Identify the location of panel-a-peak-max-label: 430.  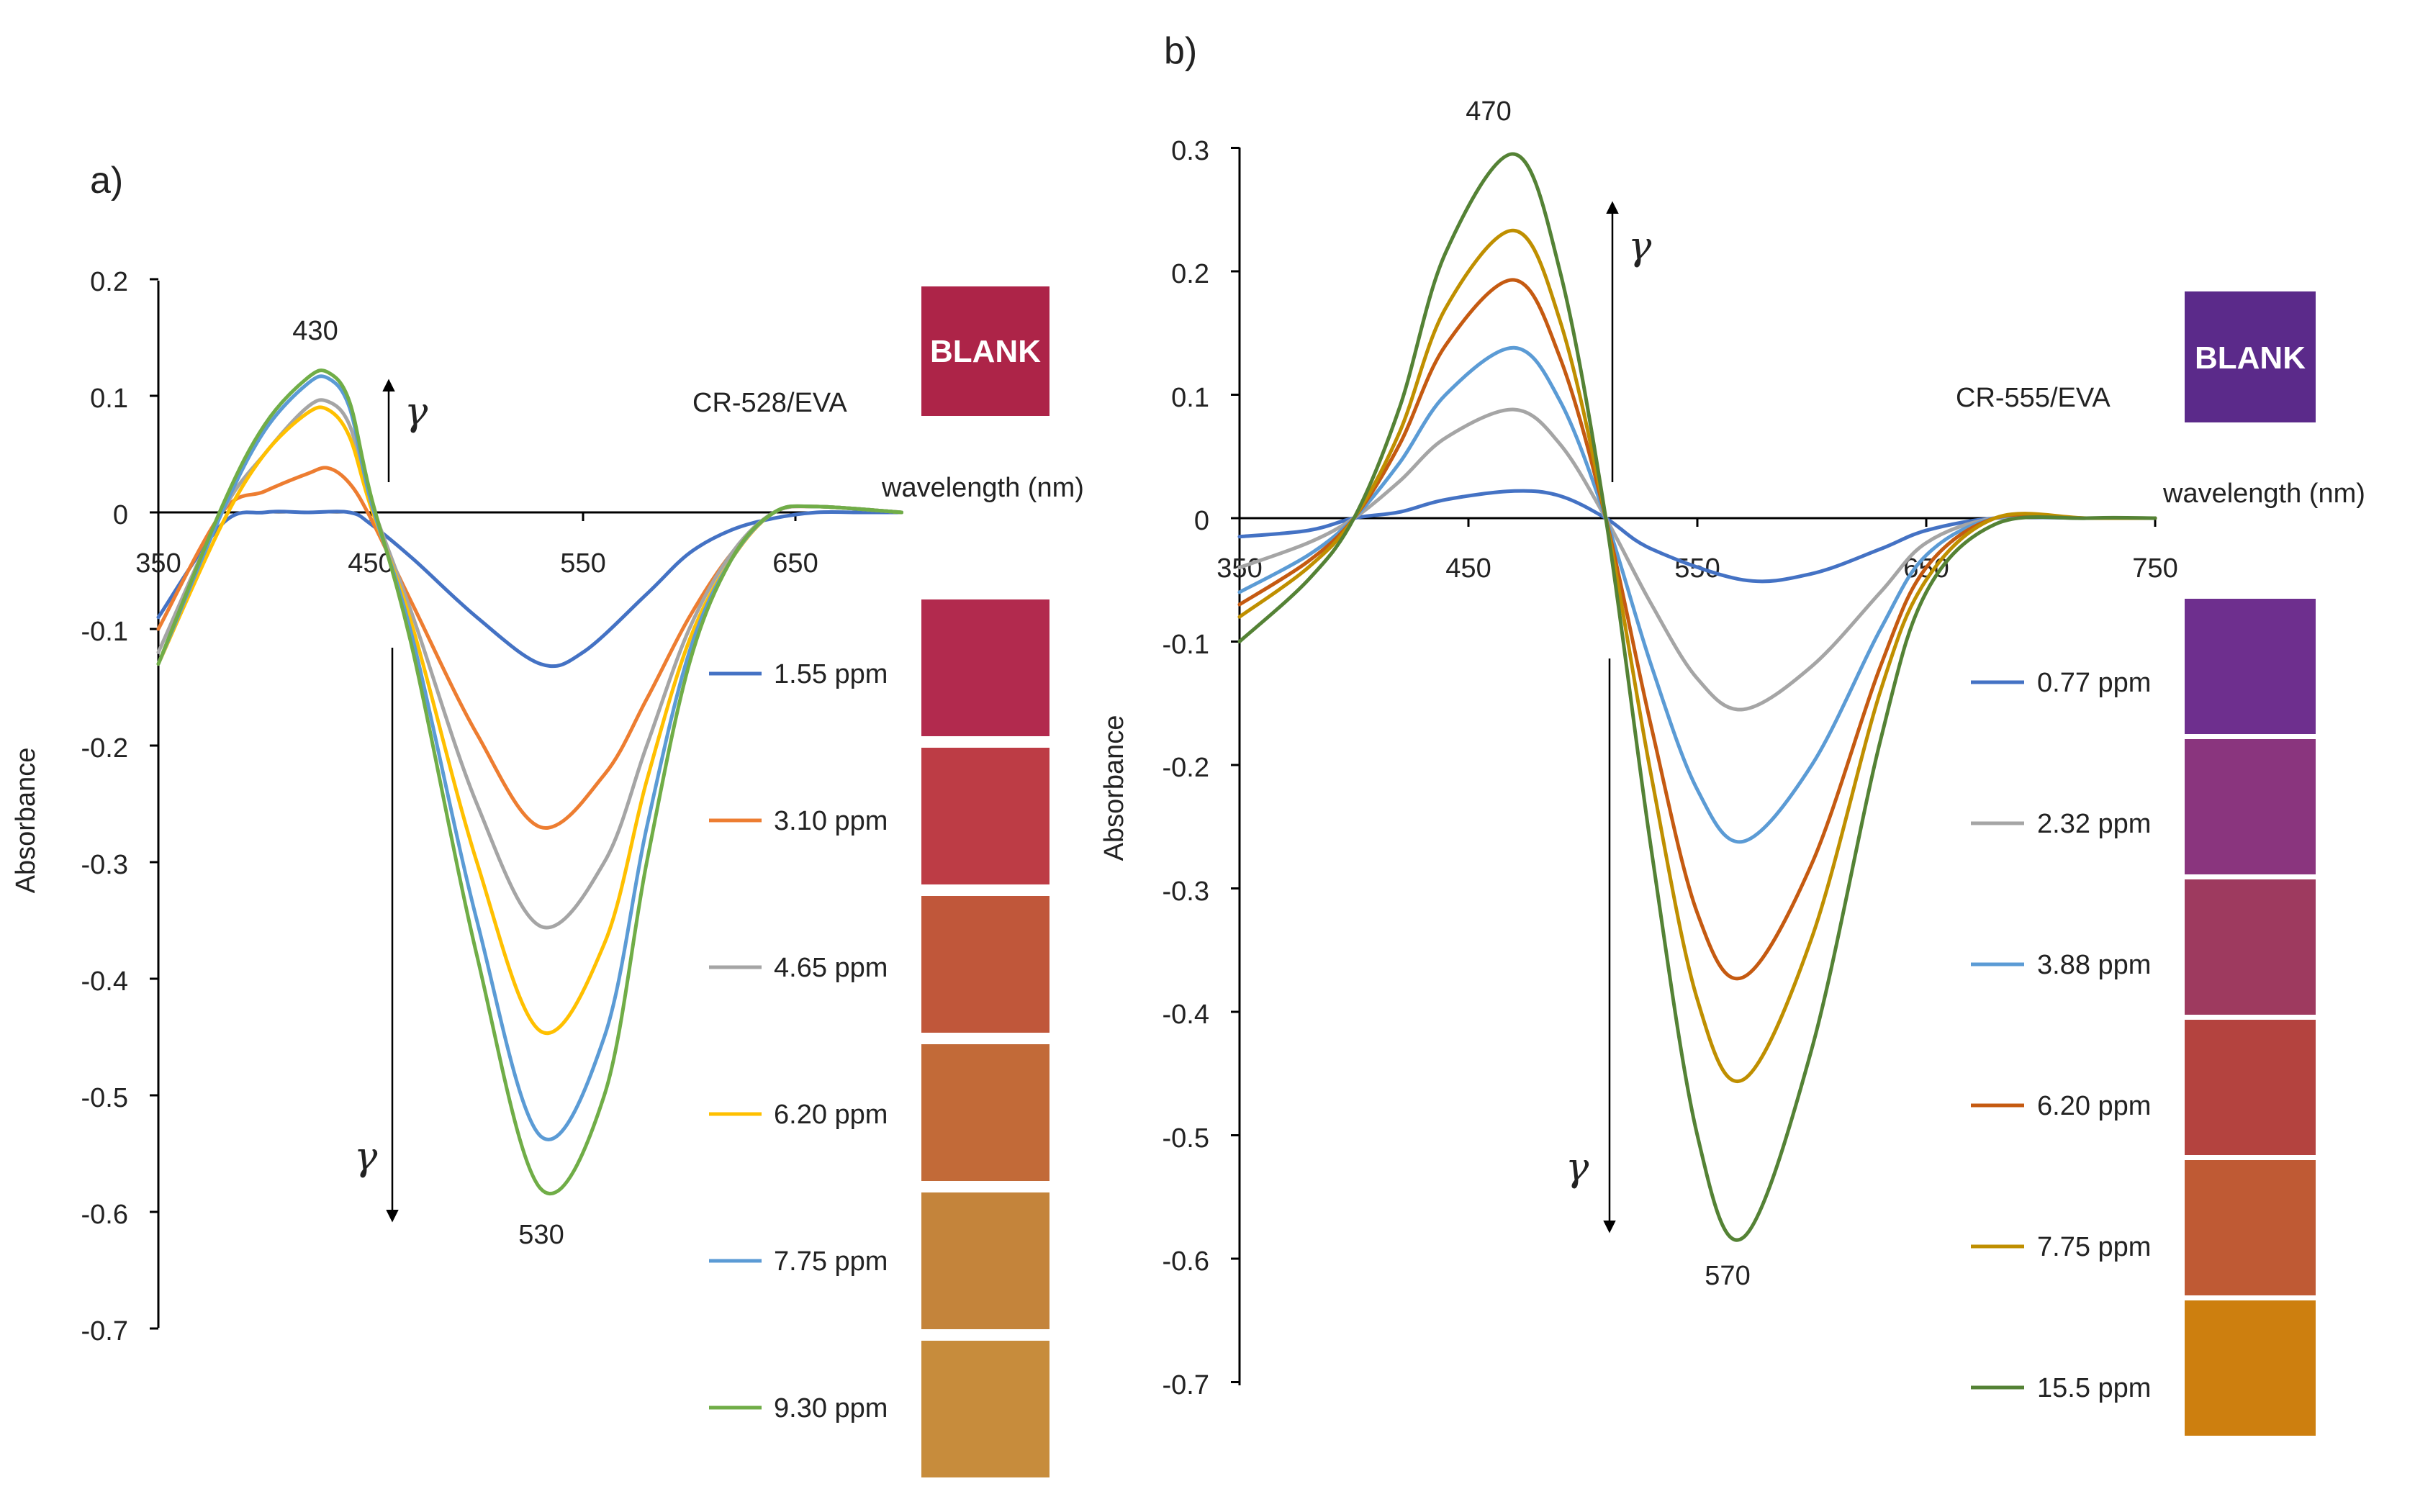
(315, 331).